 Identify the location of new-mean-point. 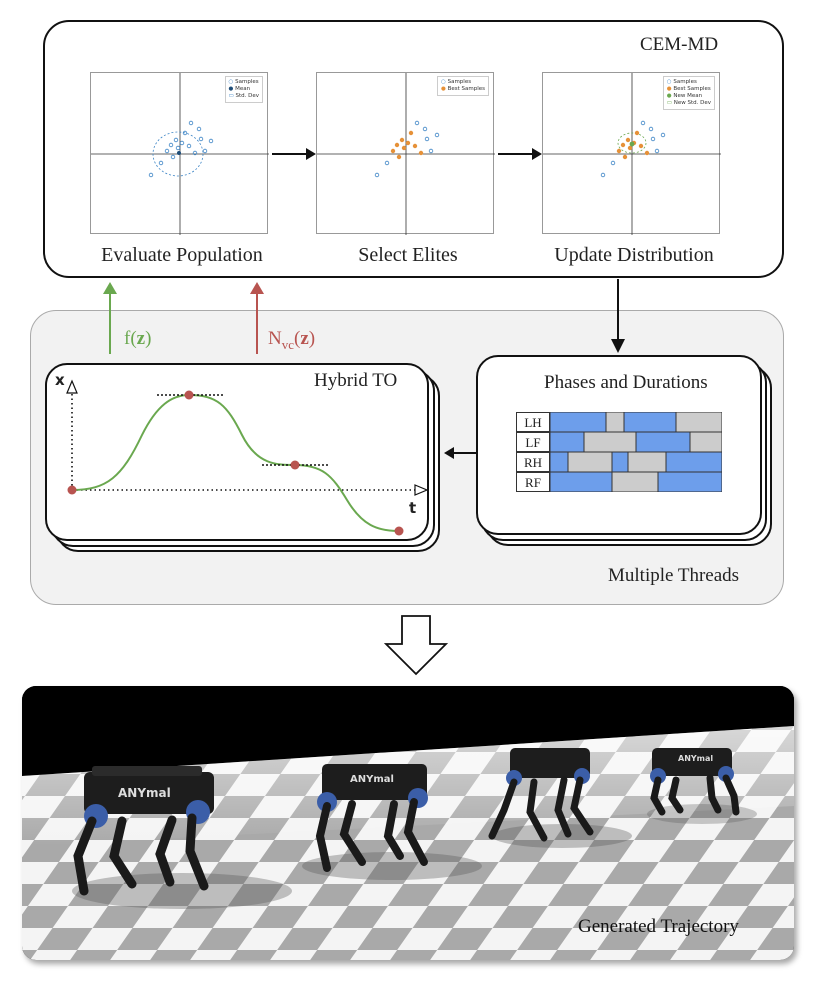
(632, 144).